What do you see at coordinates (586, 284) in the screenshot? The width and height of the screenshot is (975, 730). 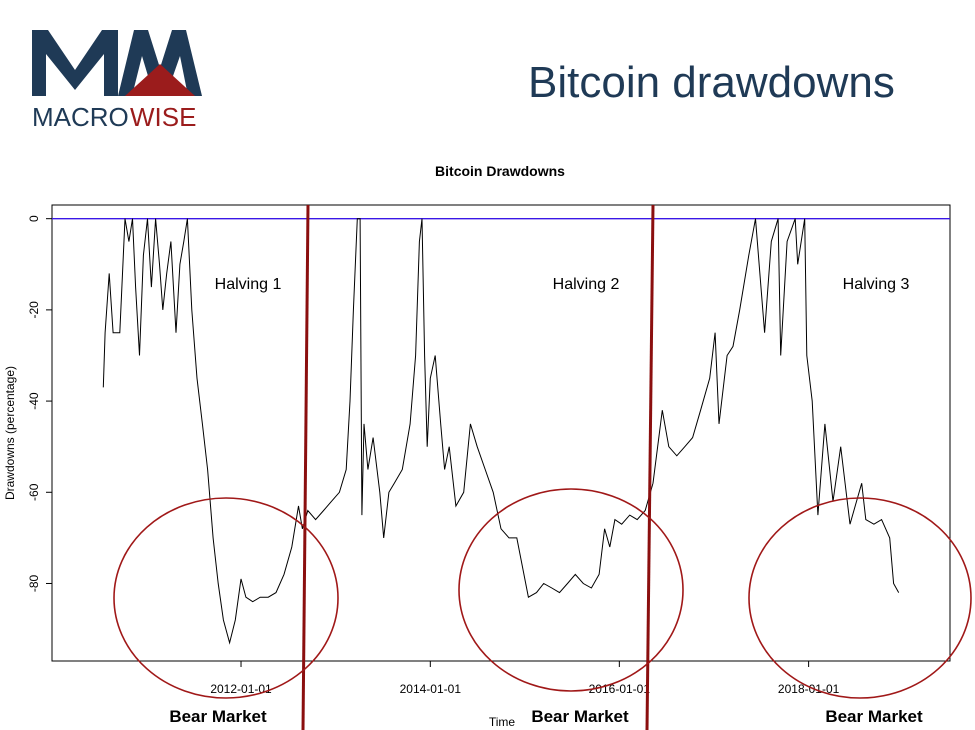 I see `halving-2-label: Halving 2` at bounding box center [586, 284].